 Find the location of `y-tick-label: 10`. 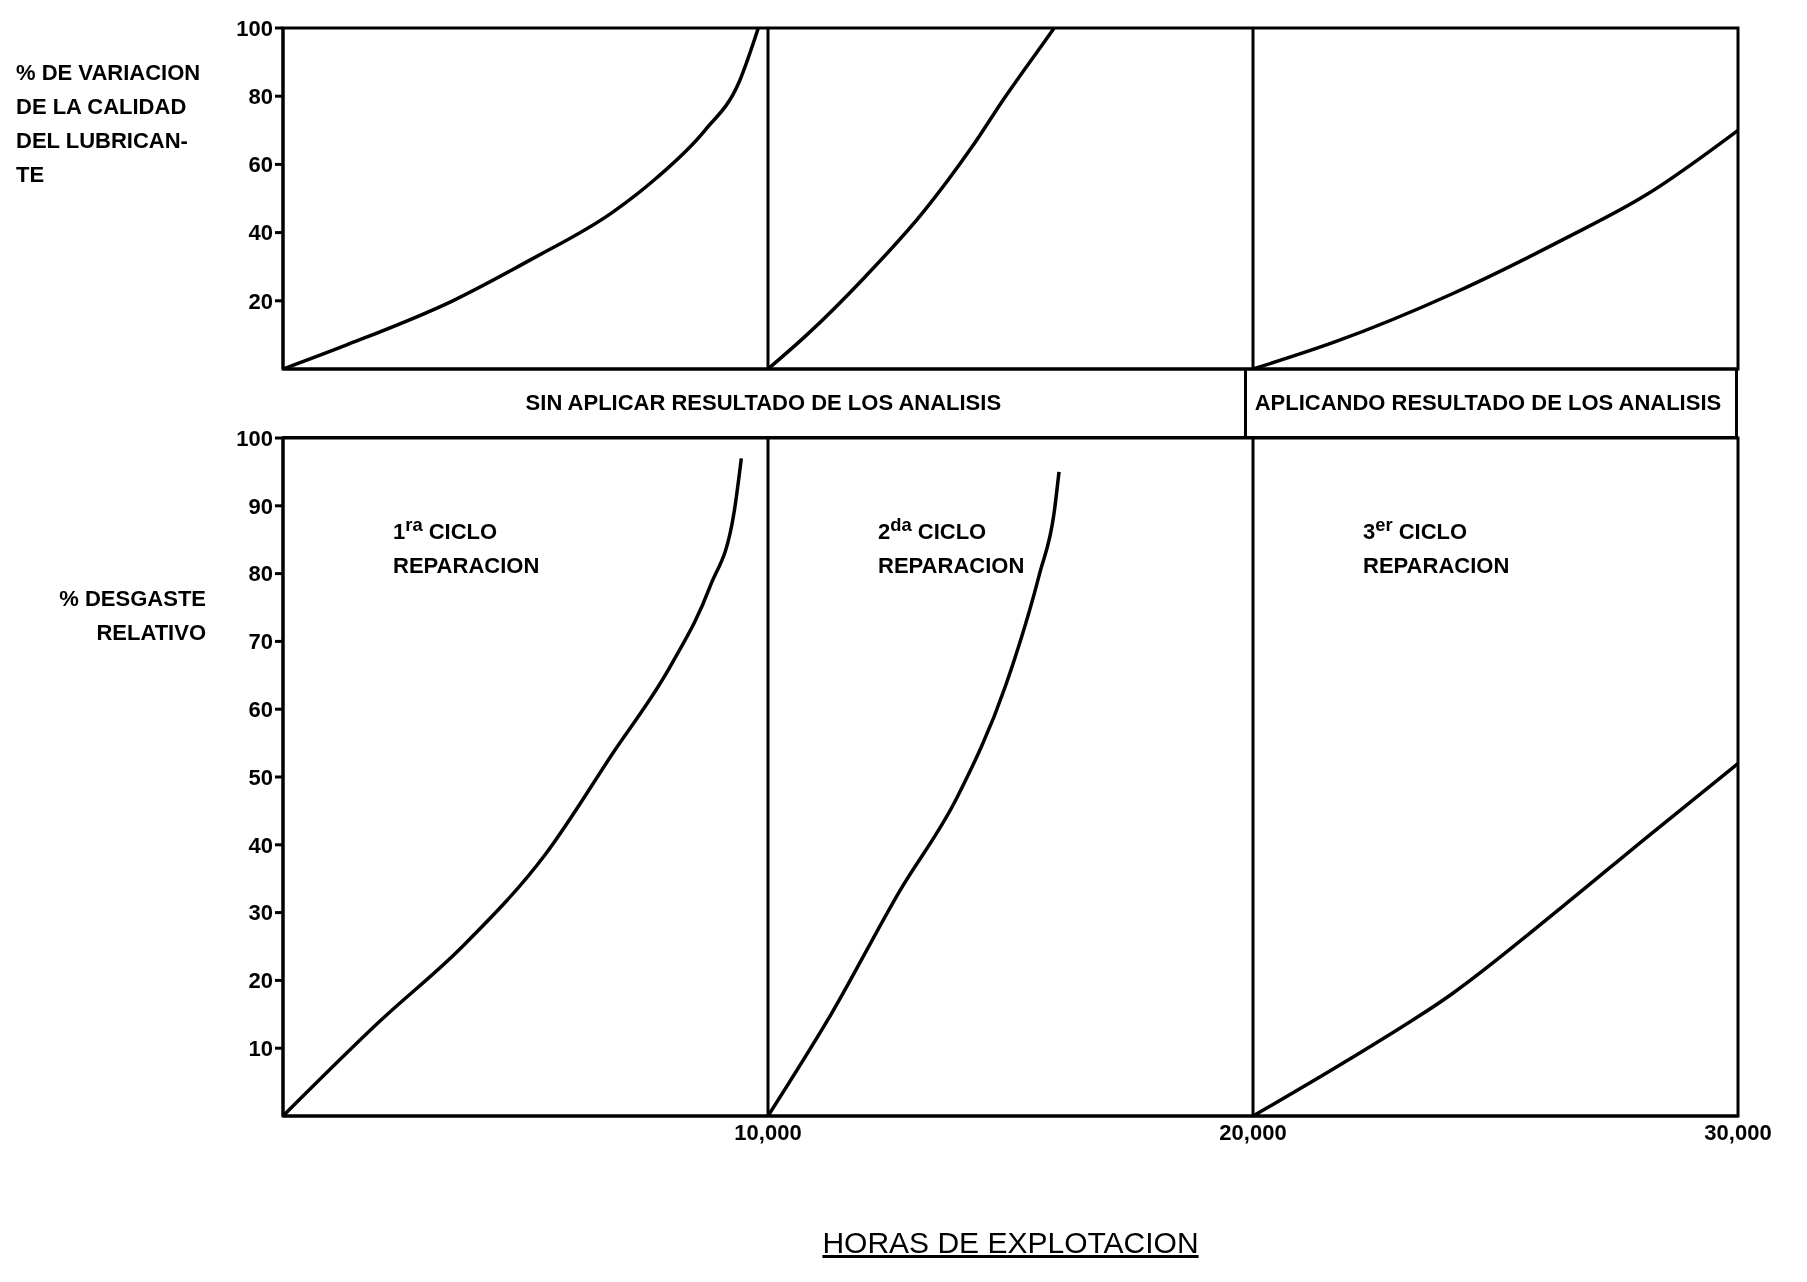

y-tick-label: 10 is located at coordinates (260, 1049).